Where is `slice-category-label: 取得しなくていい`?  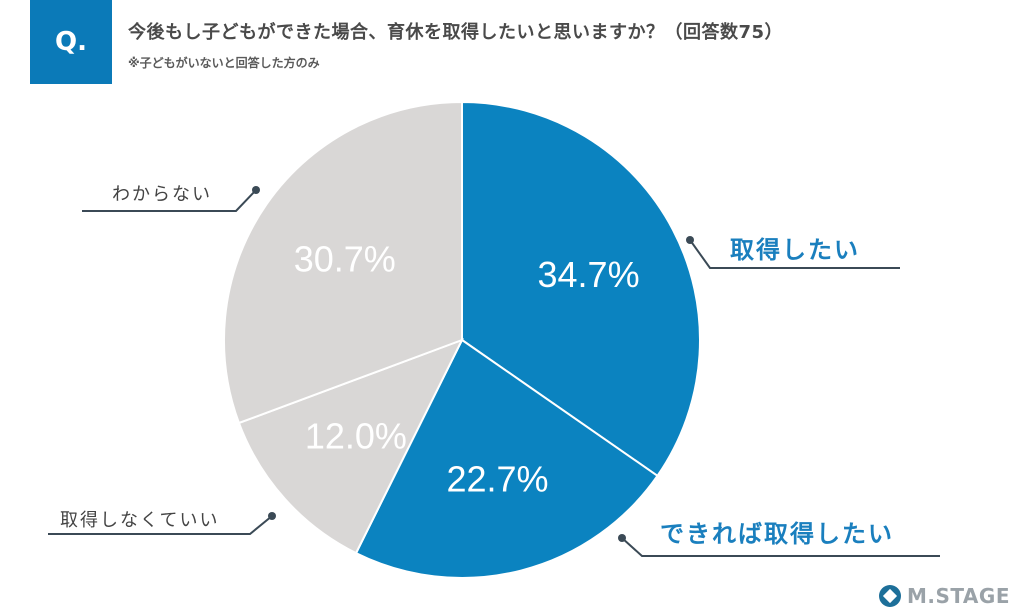 slice-category-label: 取得しなくていい is located at coordinates (139, 520).